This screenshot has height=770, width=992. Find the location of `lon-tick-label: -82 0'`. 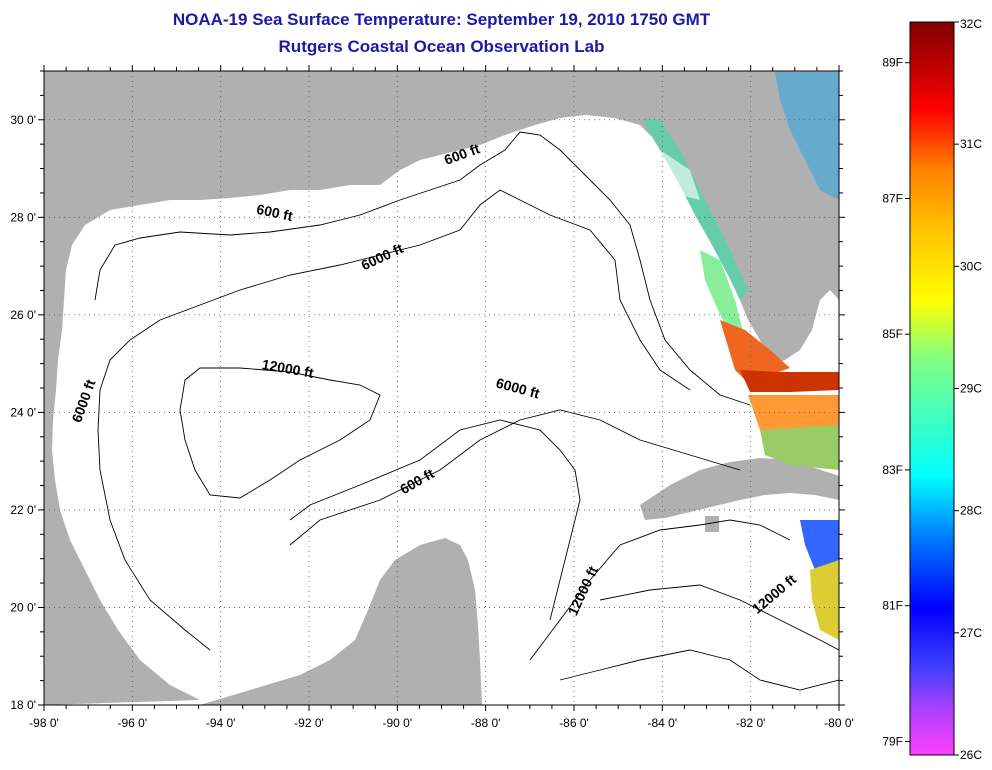

lon-tick-label: -82 0' is located at coordinates (751, 723).